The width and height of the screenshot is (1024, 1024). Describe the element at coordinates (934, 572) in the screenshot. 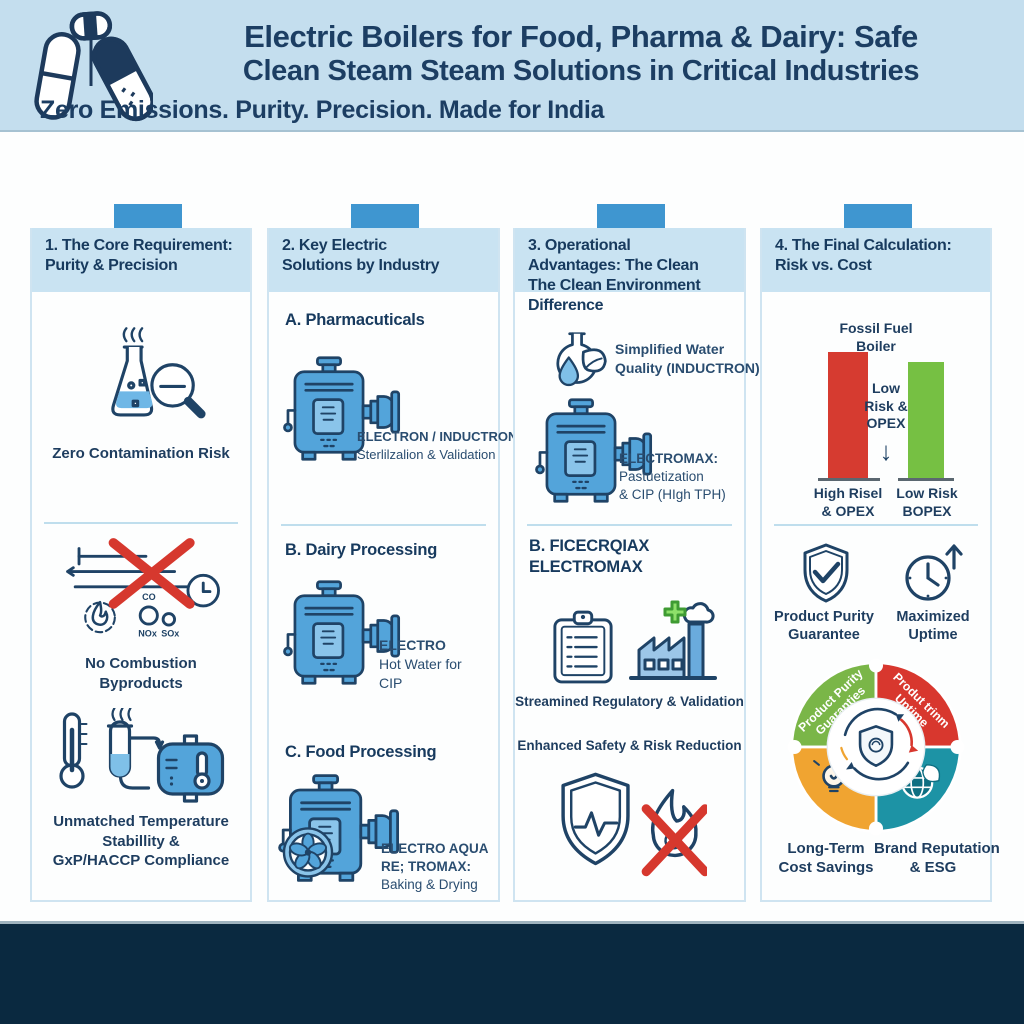

I see `clock-uptime-icon` at that location.